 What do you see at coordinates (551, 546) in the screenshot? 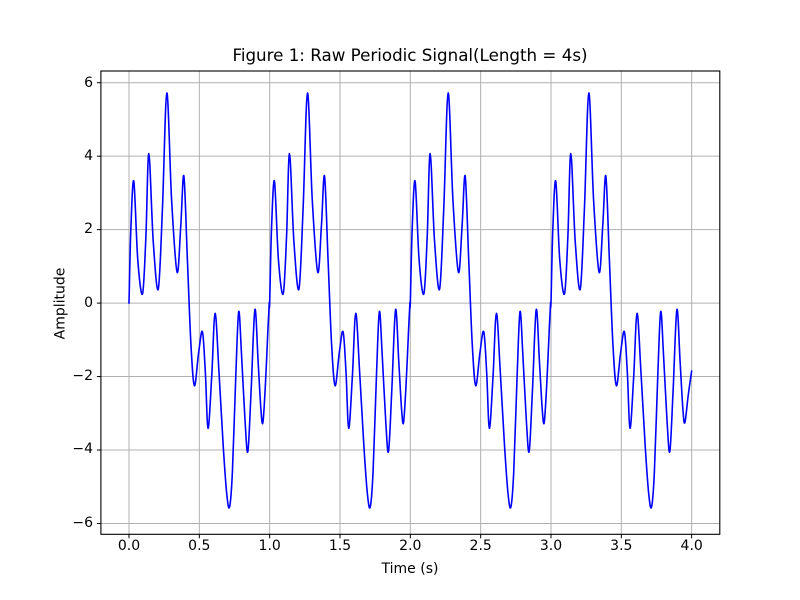
I see `x-tick-label-6: 3.0` at bounding box center [551, 546].